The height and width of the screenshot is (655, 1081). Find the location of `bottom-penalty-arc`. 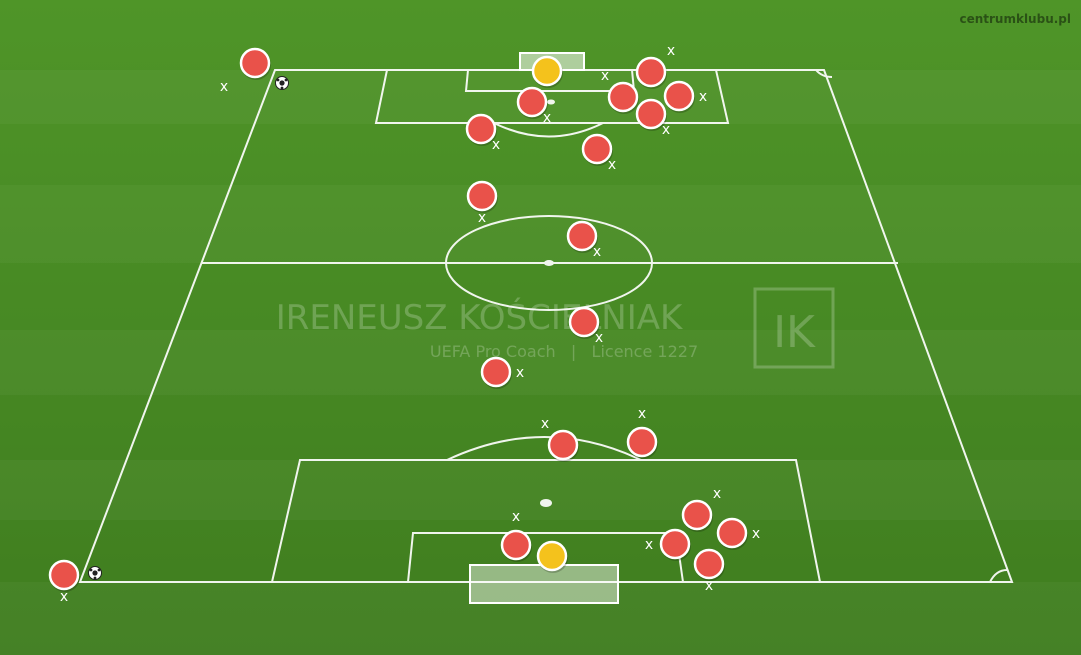

bottom-penalty-arc is located at coordinates (544, 448).